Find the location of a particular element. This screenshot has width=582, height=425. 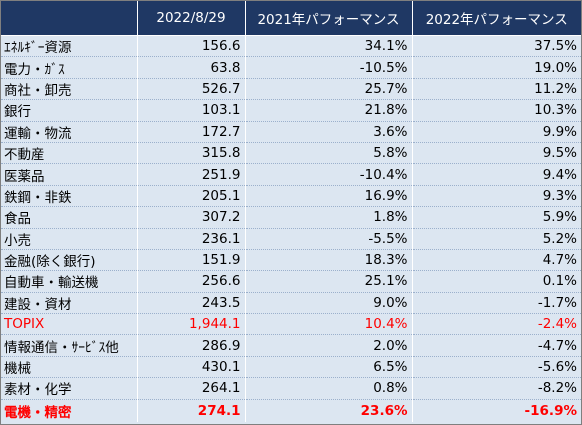

table-row: 食品 307.2 1.8% 5.9% is located at coordinates (291, 217).